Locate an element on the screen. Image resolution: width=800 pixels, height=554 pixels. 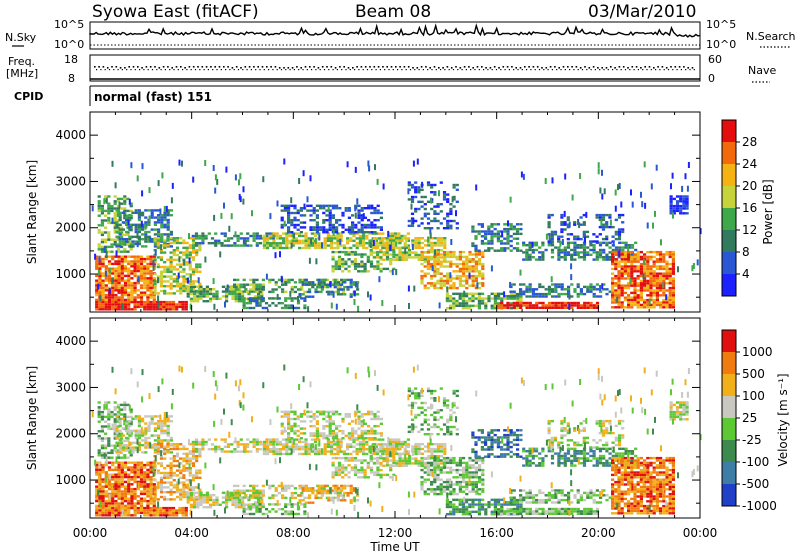
nsky-trace is located at coordinates (395, 30).